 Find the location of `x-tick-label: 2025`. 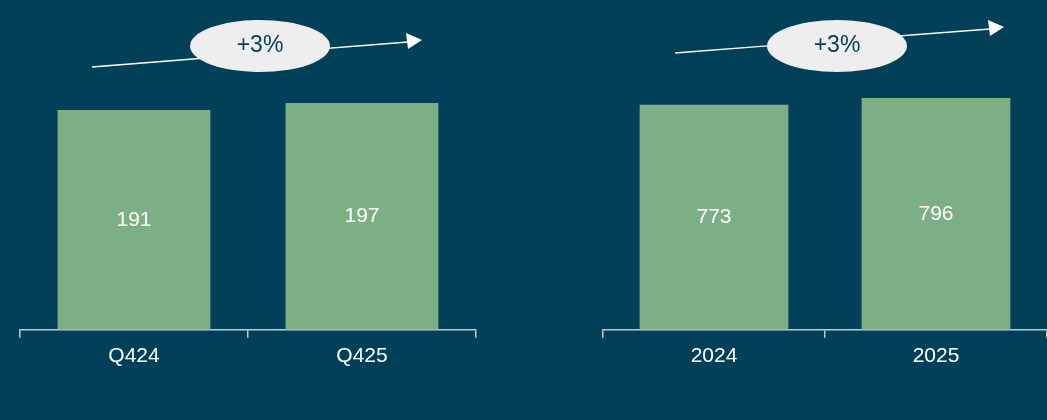

x-tick-label: 2025 is located at coordinates (936, 355).